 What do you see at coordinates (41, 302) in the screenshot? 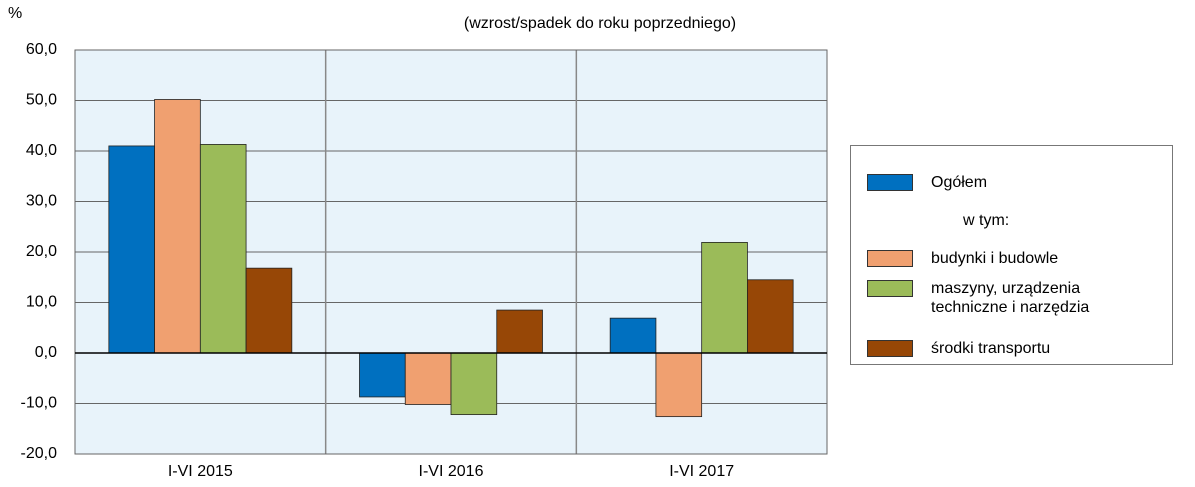
I see `y-tick-label: 10,0` at bounding box center [41, 302].